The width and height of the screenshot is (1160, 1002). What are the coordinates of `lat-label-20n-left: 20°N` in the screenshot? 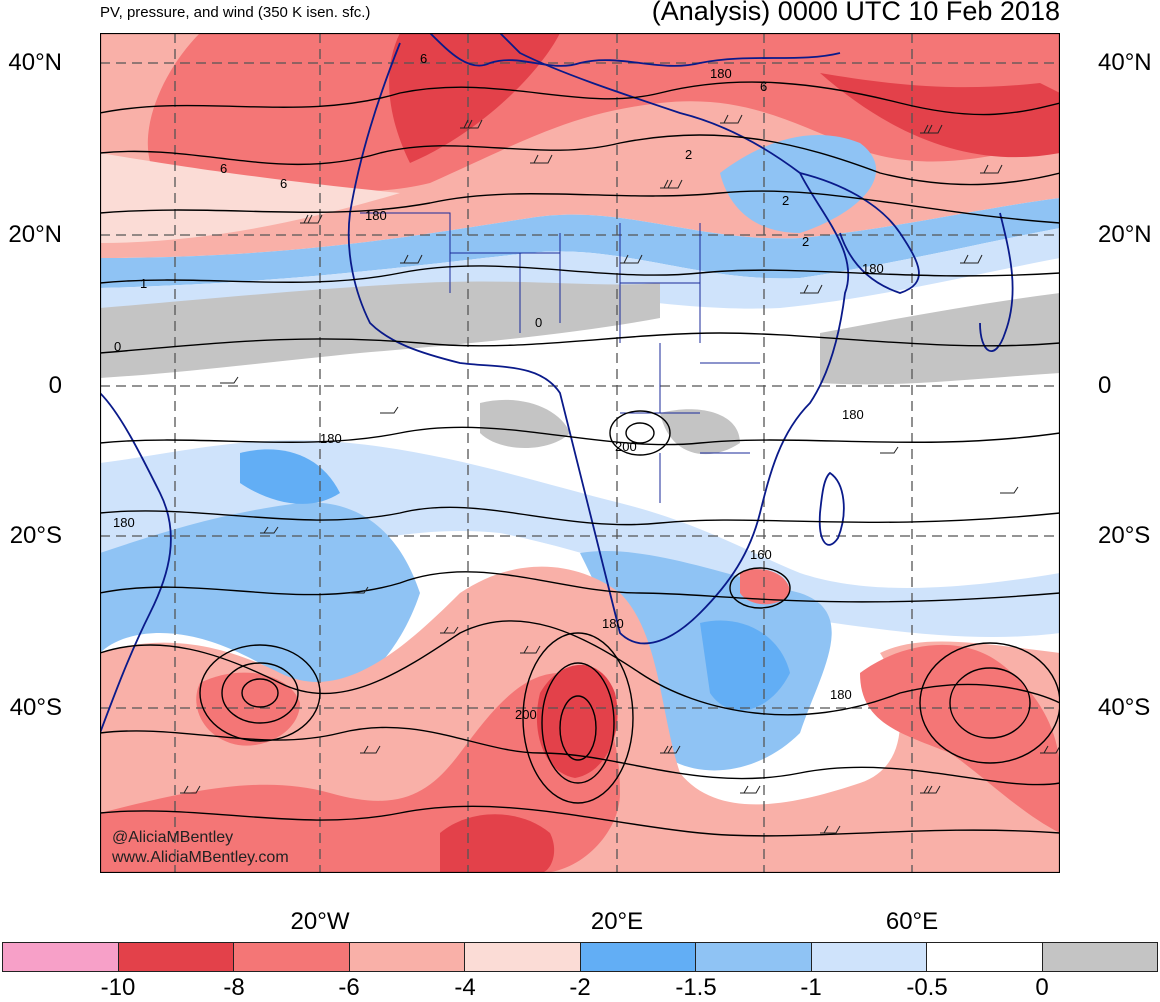 It's located at (35, 234).